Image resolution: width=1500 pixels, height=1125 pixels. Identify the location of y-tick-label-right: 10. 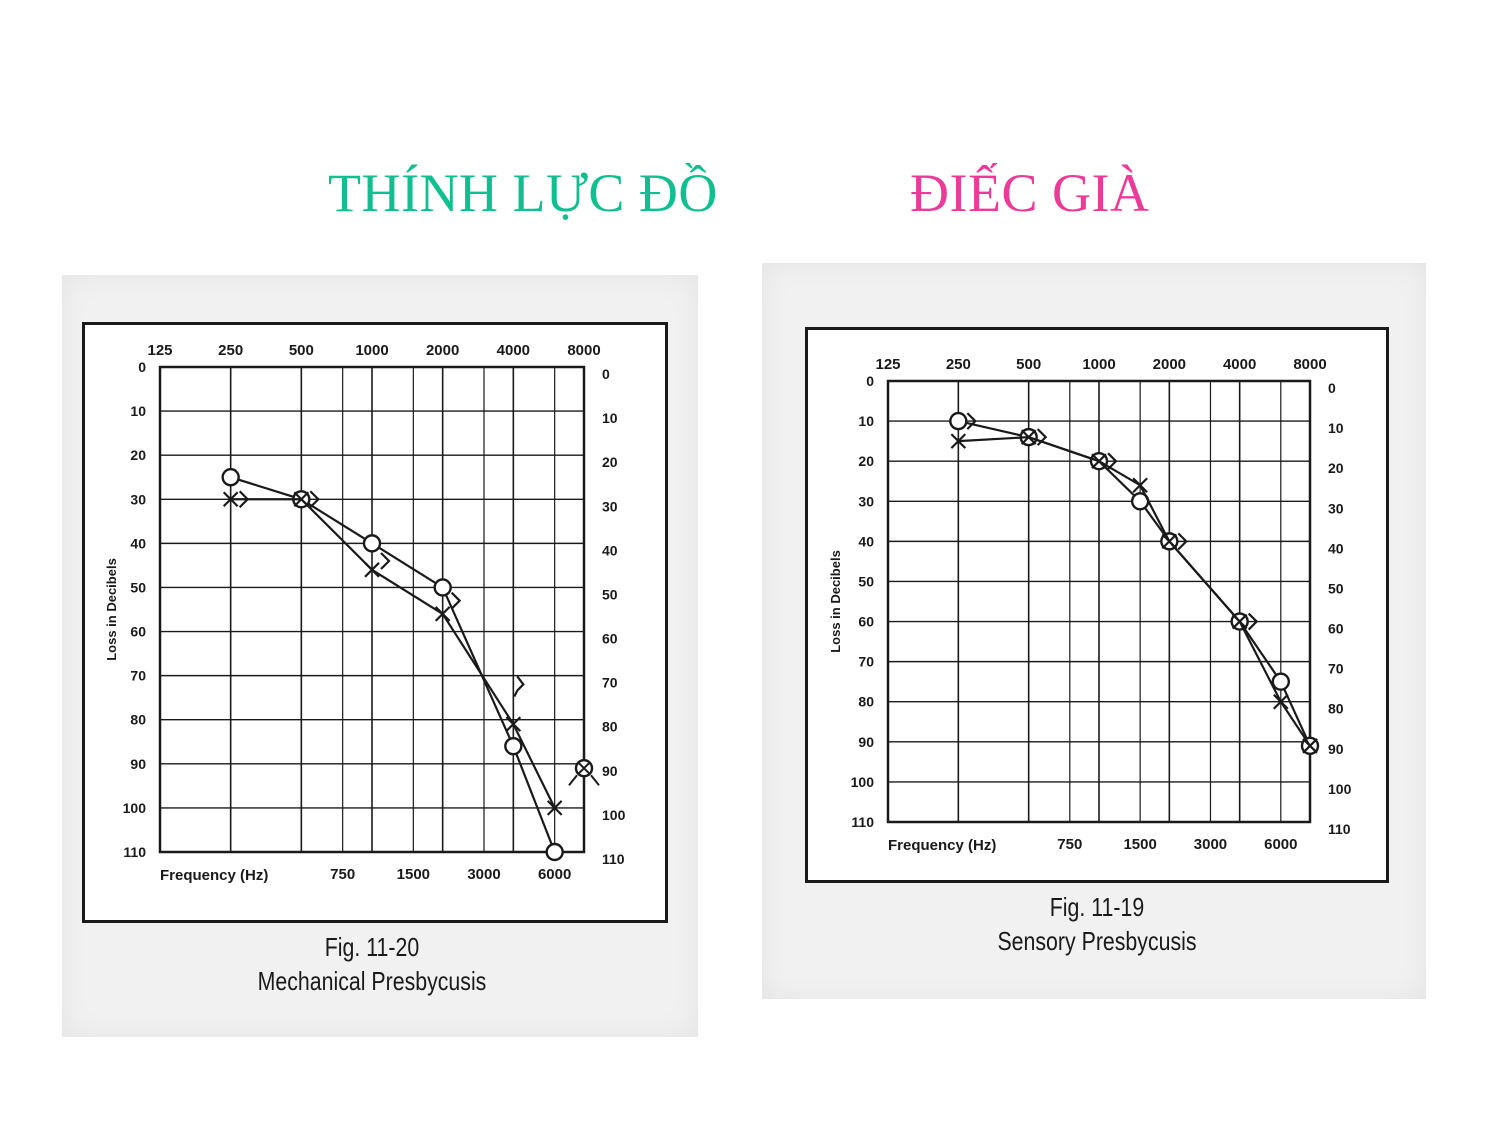
(610, 418).